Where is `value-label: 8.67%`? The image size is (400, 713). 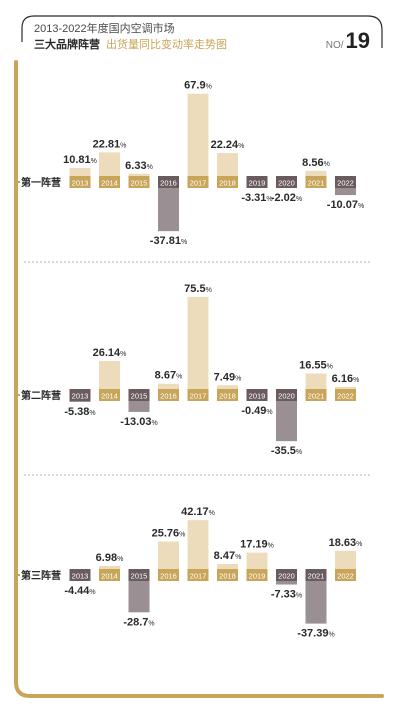
value-label: 8.67% is located at coordinates (169, 376).